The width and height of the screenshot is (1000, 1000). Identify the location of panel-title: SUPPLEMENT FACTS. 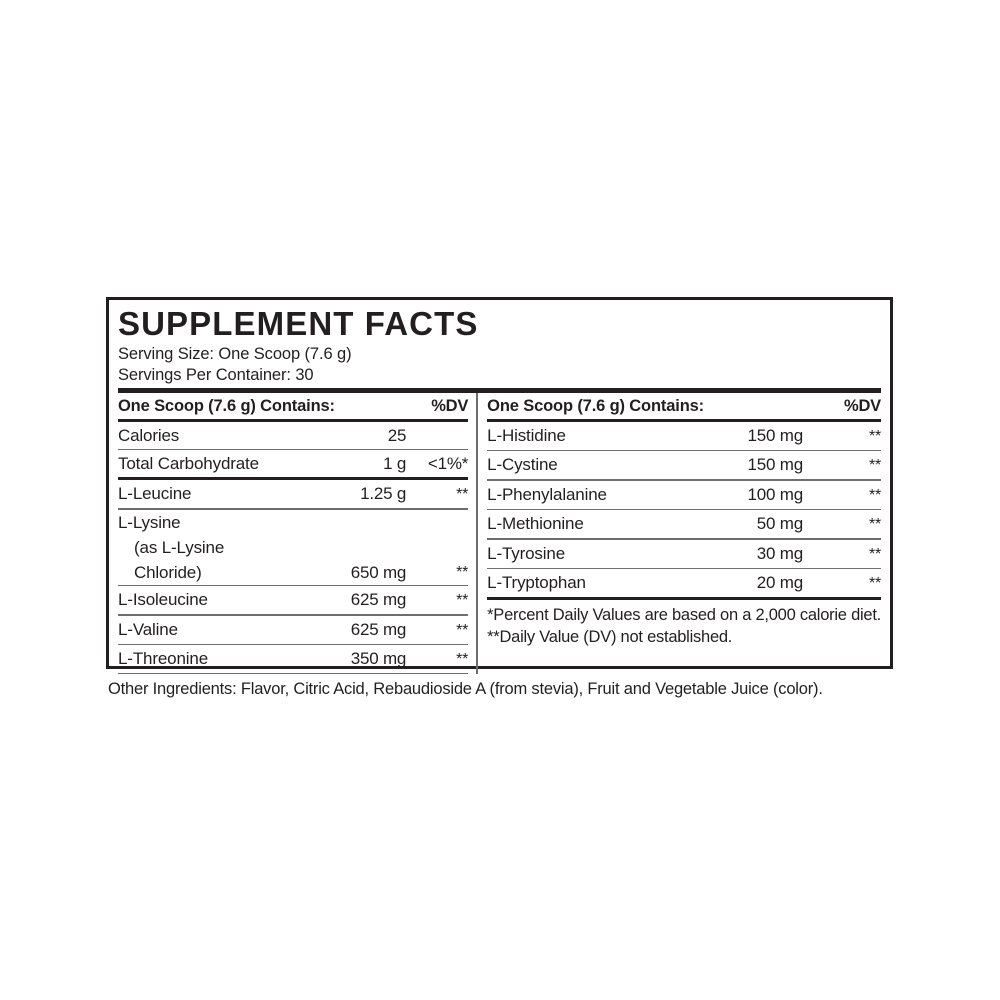
(298, 323).